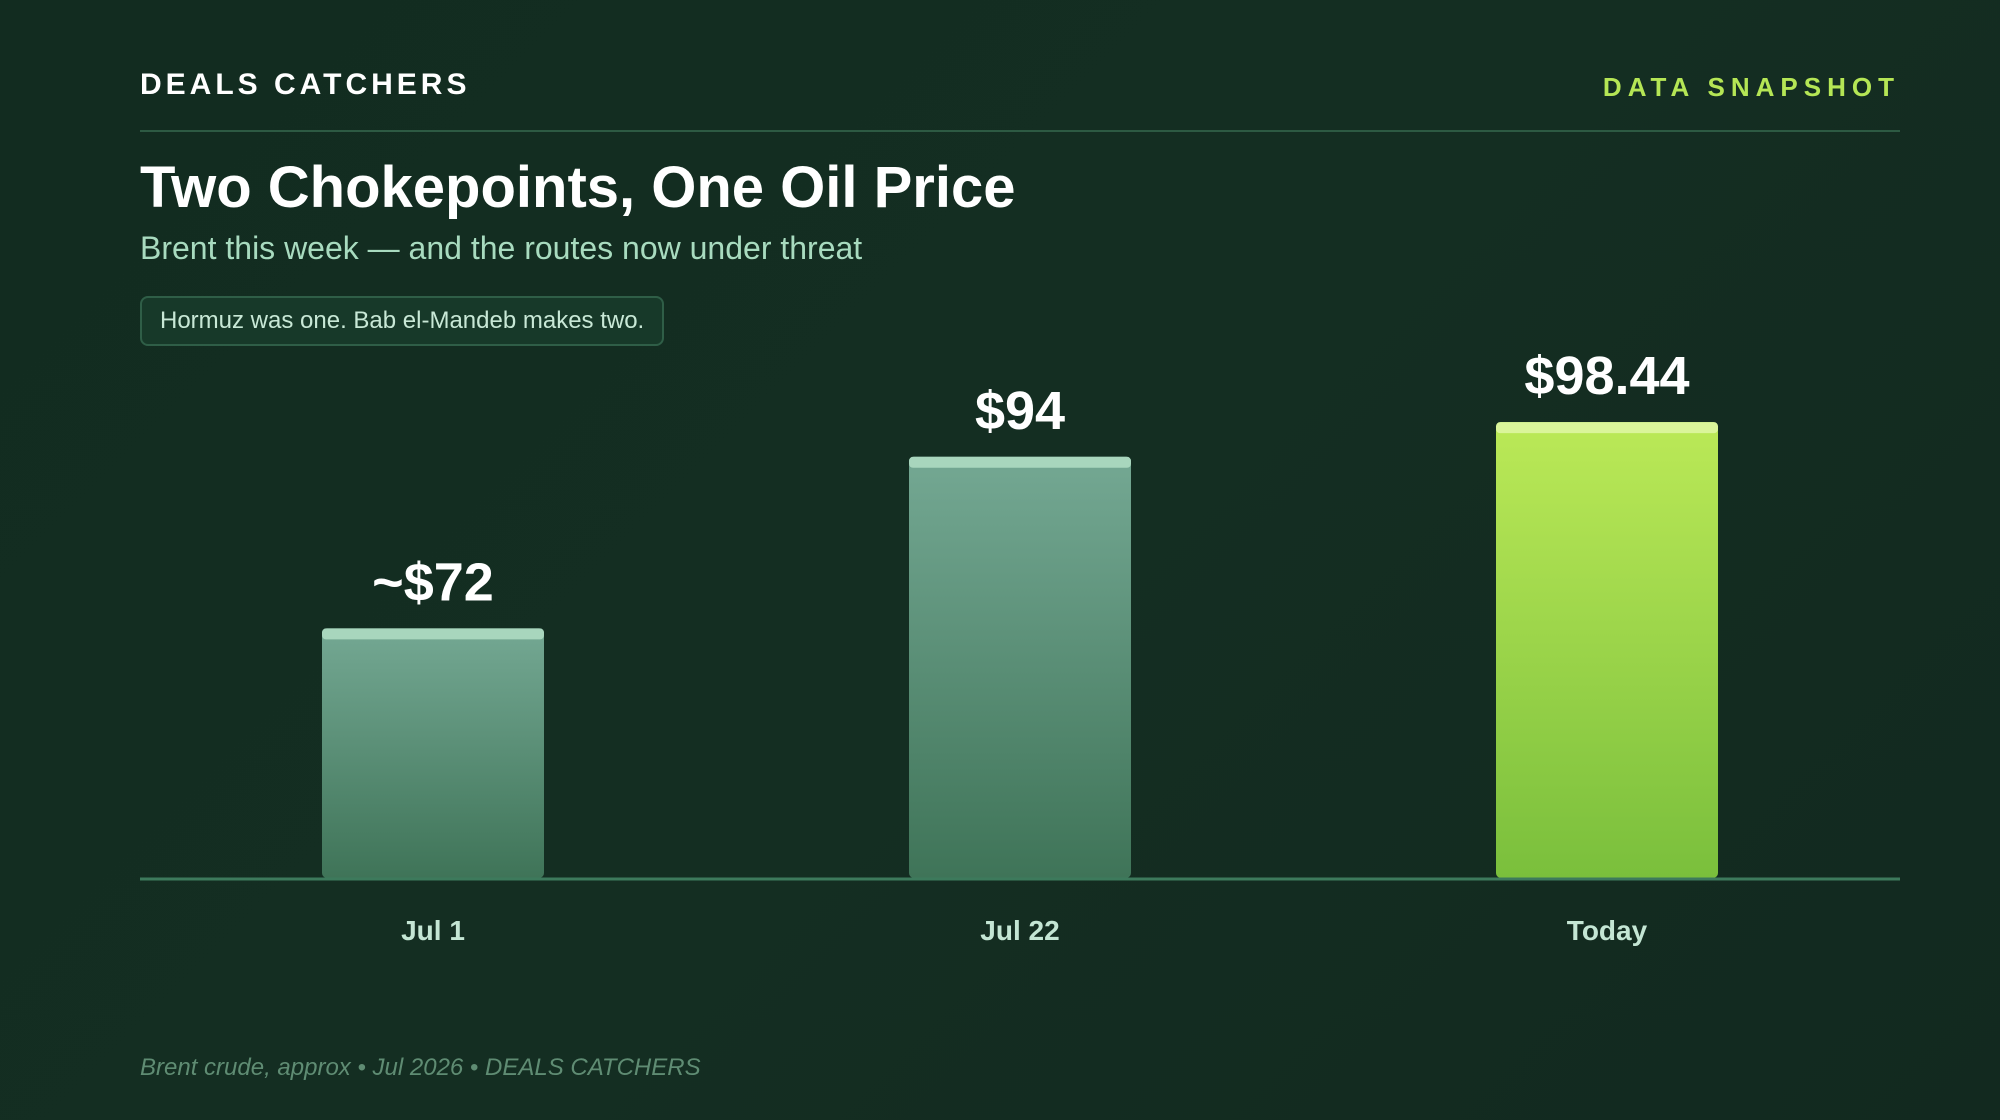 This screenshot has height=1120, width=2000. Describe the element at coordinates (1607, 930) in the screenshot. I see `category-label-3: Today` at that location.